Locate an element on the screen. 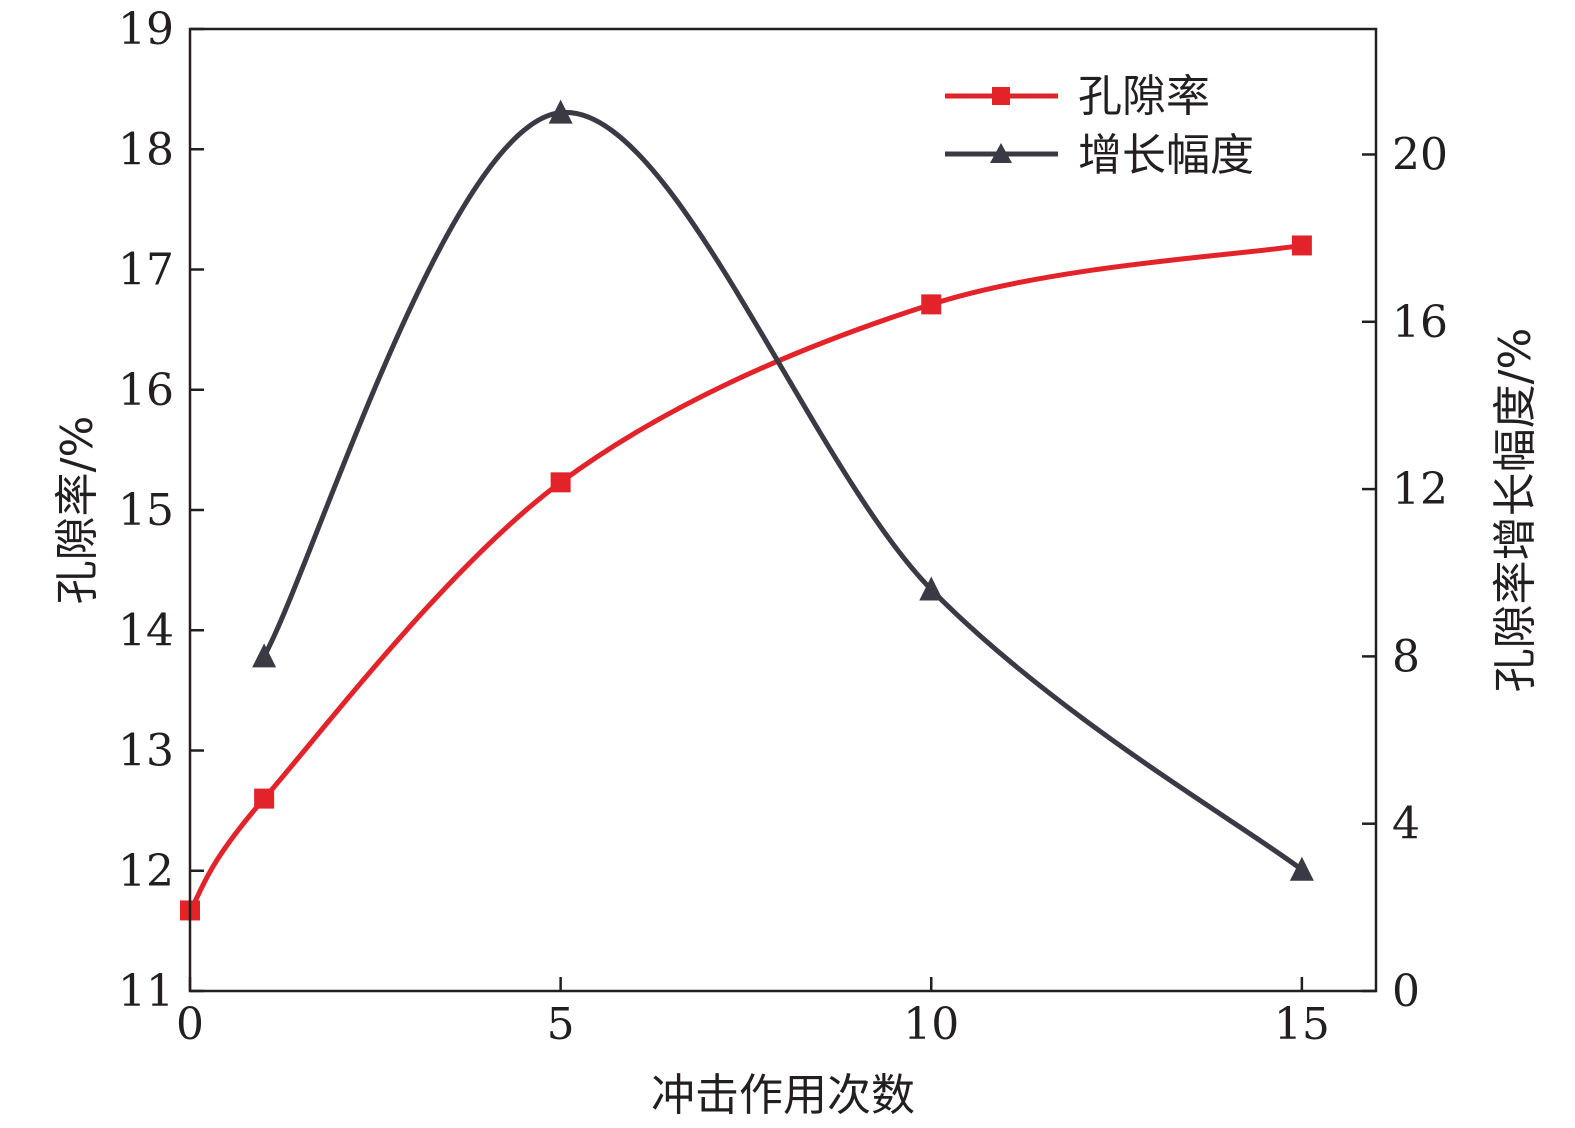 The image size is (1575, 1128). left-y-tick-label: 19 is located at coordinates (146, 29).